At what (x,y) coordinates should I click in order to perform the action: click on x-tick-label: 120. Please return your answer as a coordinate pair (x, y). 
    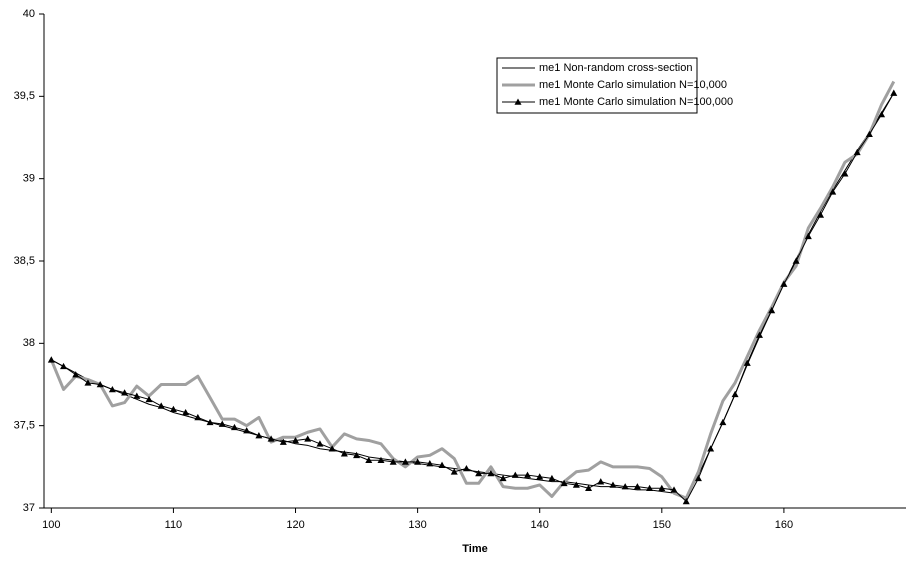
    Looking at the image, I should click on (295, 525).